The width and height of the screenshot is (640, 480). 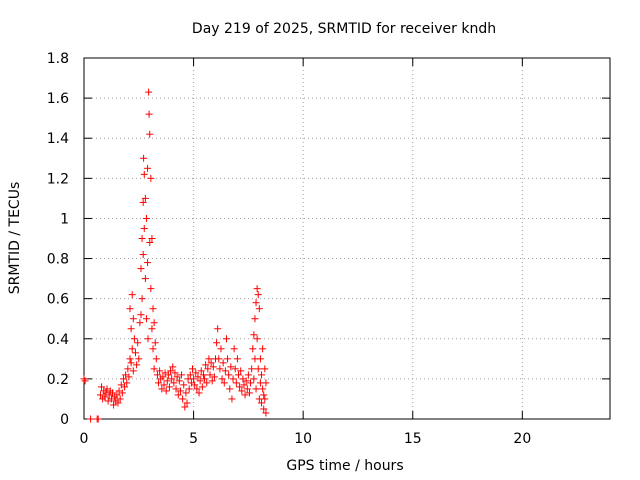 What do you see at coordinates (58, 380) in the screenshot?
I see `y-tick-label: 0.2` at bounding box center [58, 380].